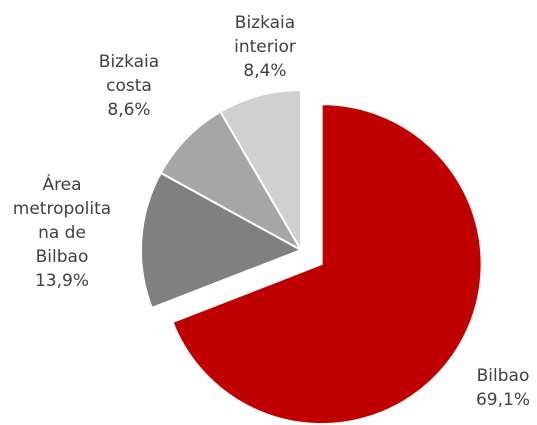 This screenshot has width=537, height=425. I want to click on value-label: 8,6%, so click(129, 110).